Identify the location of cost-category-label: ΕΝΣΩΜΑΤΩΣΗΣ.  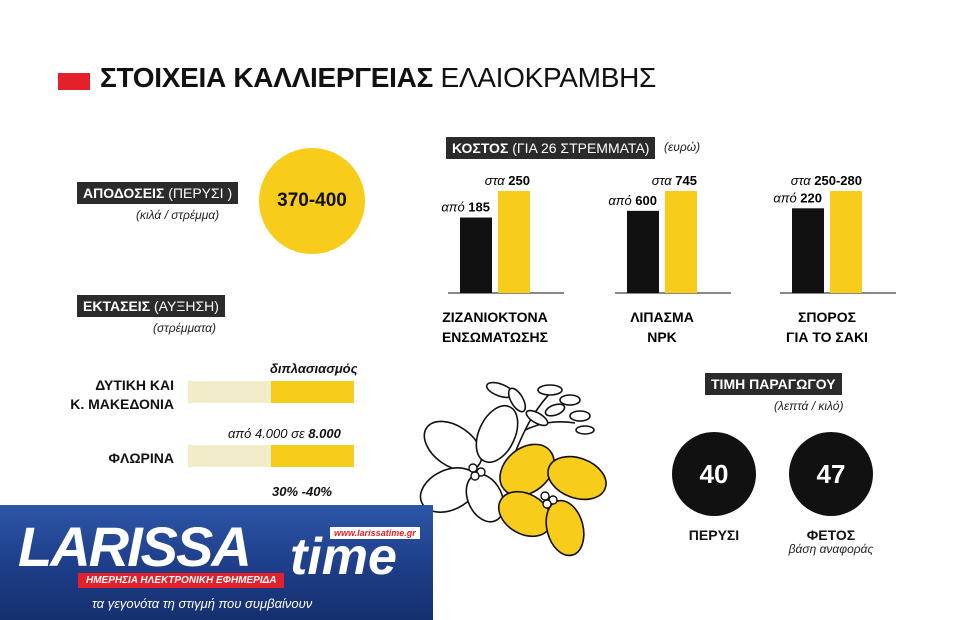
(495, 337).